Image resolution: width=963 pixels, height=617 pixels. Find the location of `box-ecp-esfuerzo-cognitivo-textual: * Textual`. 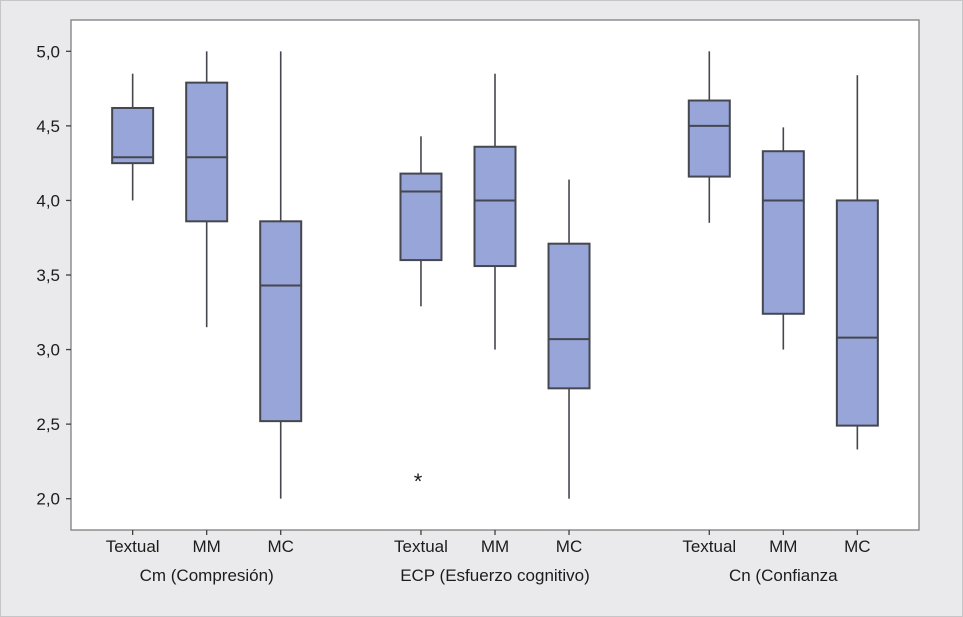

box-ecp-esfuerzo-cognitivo-textual: * Textual is located at coordinates (421, 346).